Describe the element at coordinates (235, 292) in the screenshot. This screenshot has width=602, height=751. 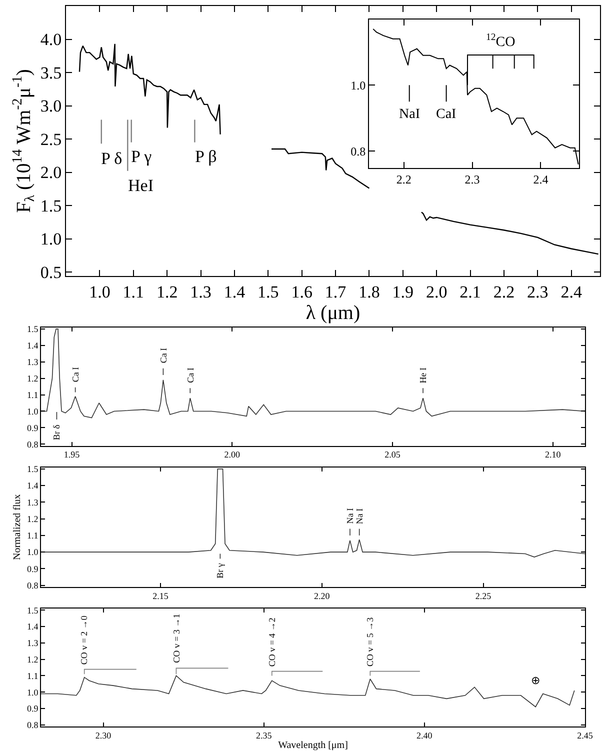
I see `x-tick-label: 1.4` at that location.